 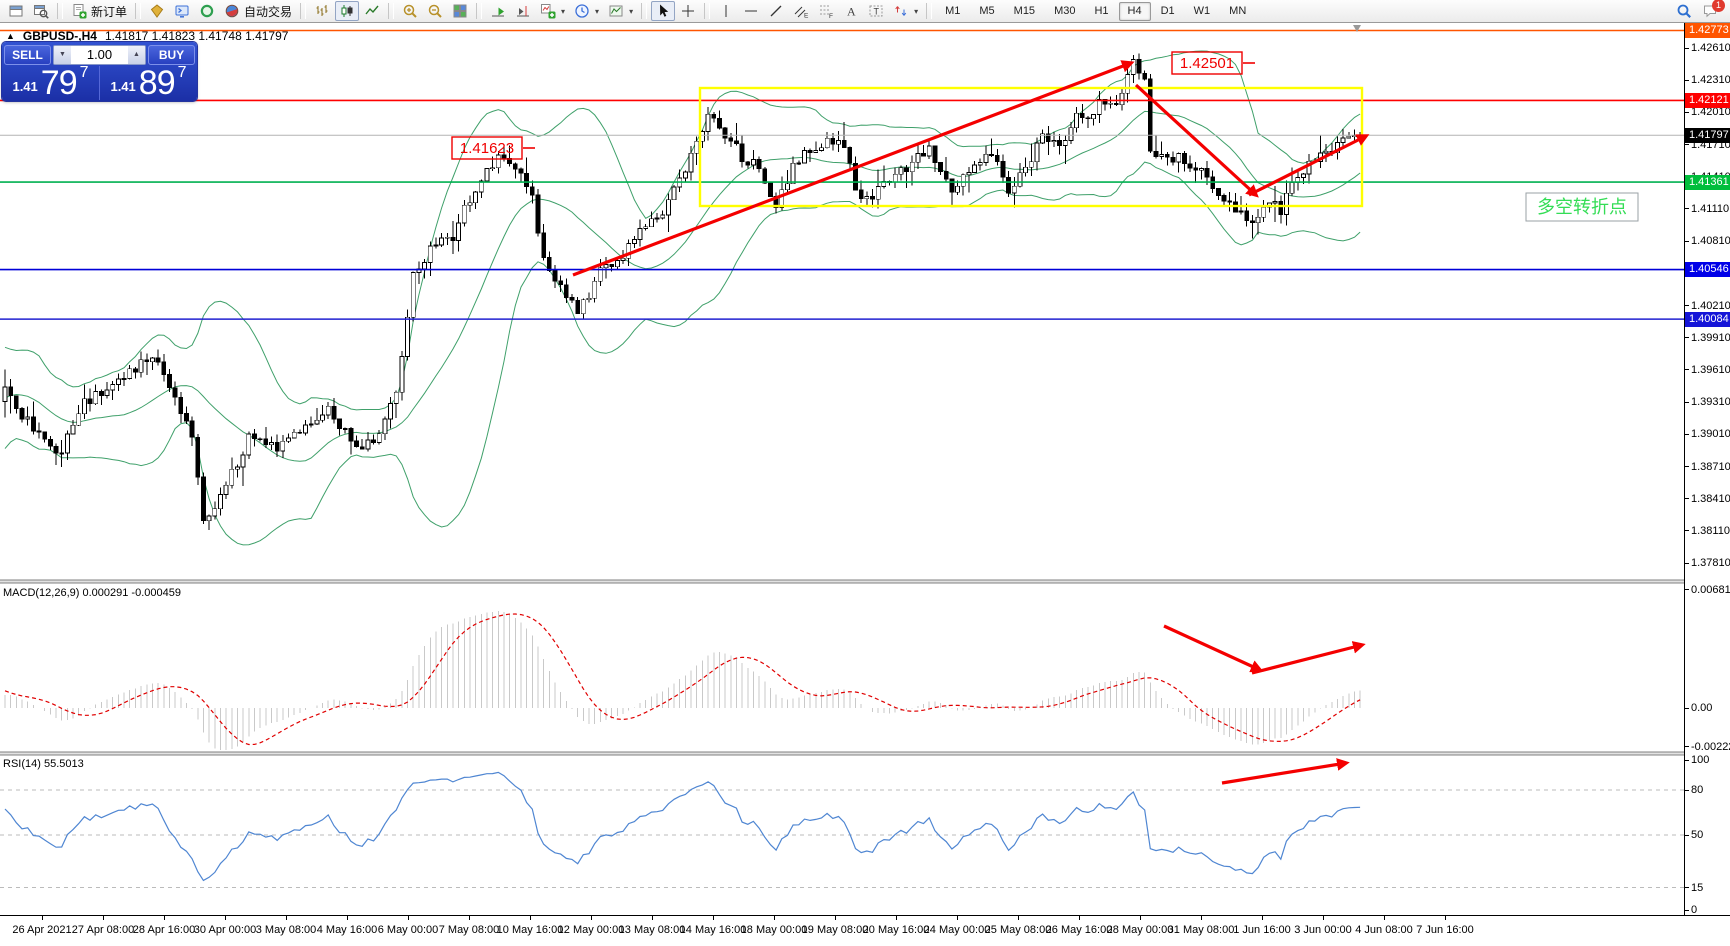 What do you see at coordinates (952, 11) in the screenshot?
I see `timeframe-button-m1: M1` at bounding box center [952, 11].